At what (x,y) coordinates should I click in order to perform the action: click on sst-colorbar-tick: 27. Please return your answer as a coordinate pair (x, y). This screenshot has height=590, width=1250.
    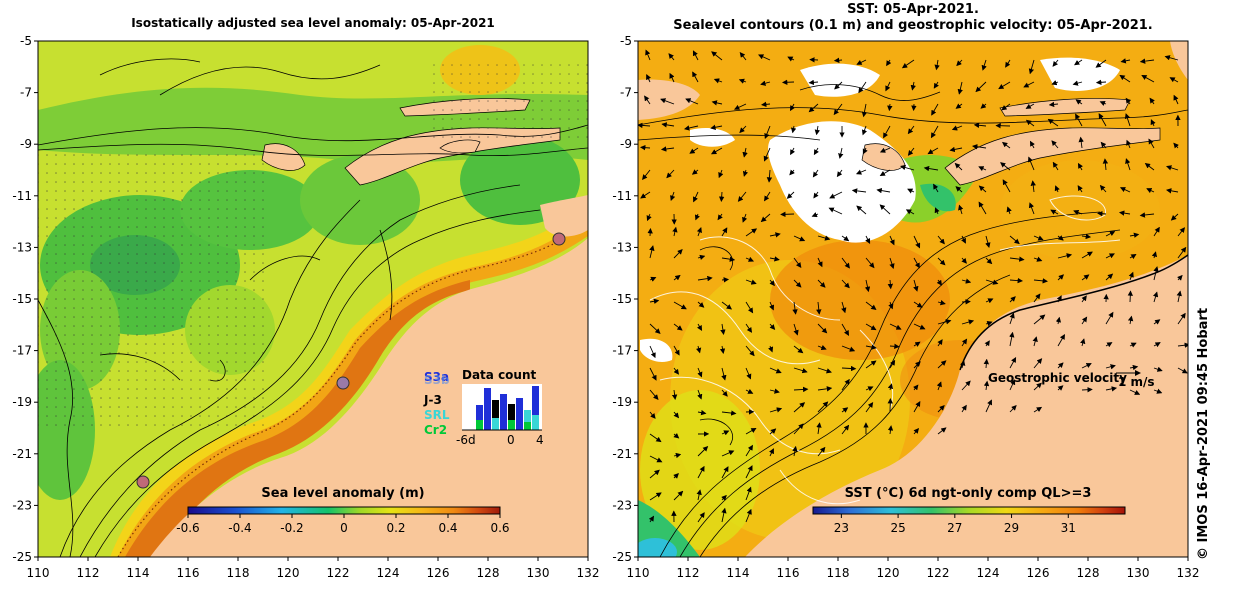
    Looking at the image, I should click on (954, 528).